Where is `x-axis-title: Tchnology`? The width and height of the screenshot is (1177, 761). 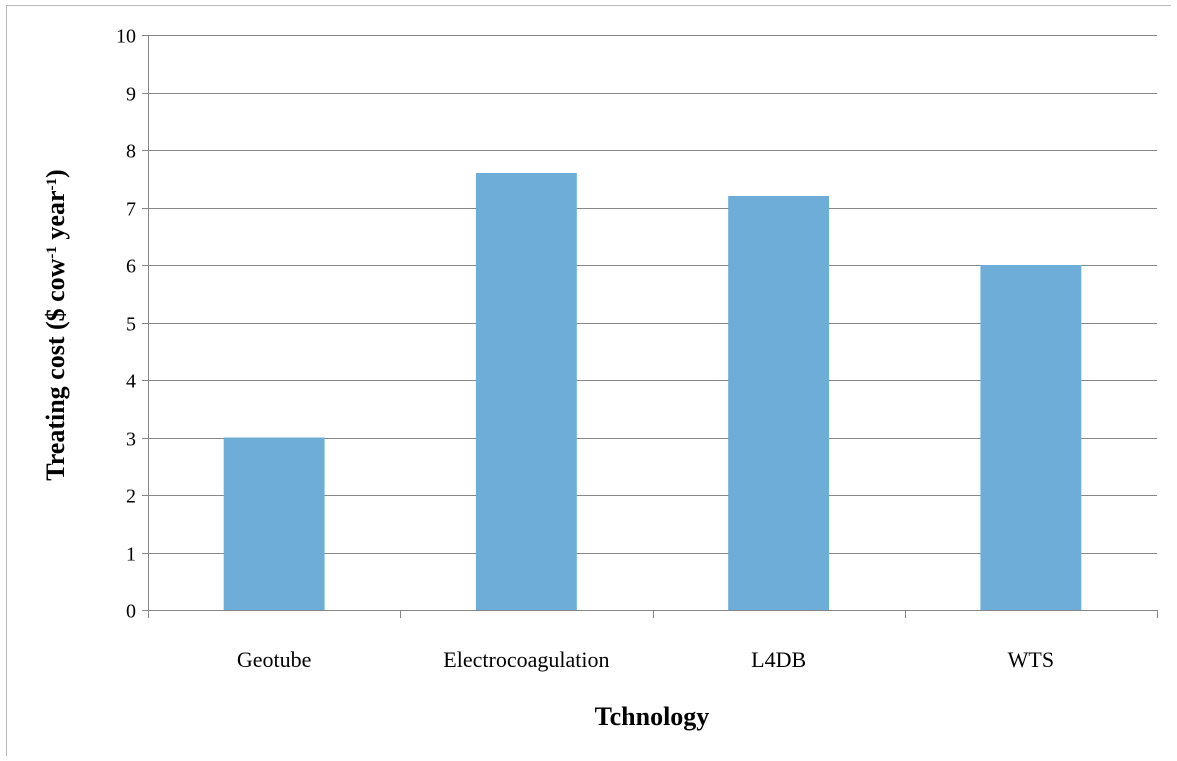
x-axis-title: Tchnology is located at coordinates (652, 716).